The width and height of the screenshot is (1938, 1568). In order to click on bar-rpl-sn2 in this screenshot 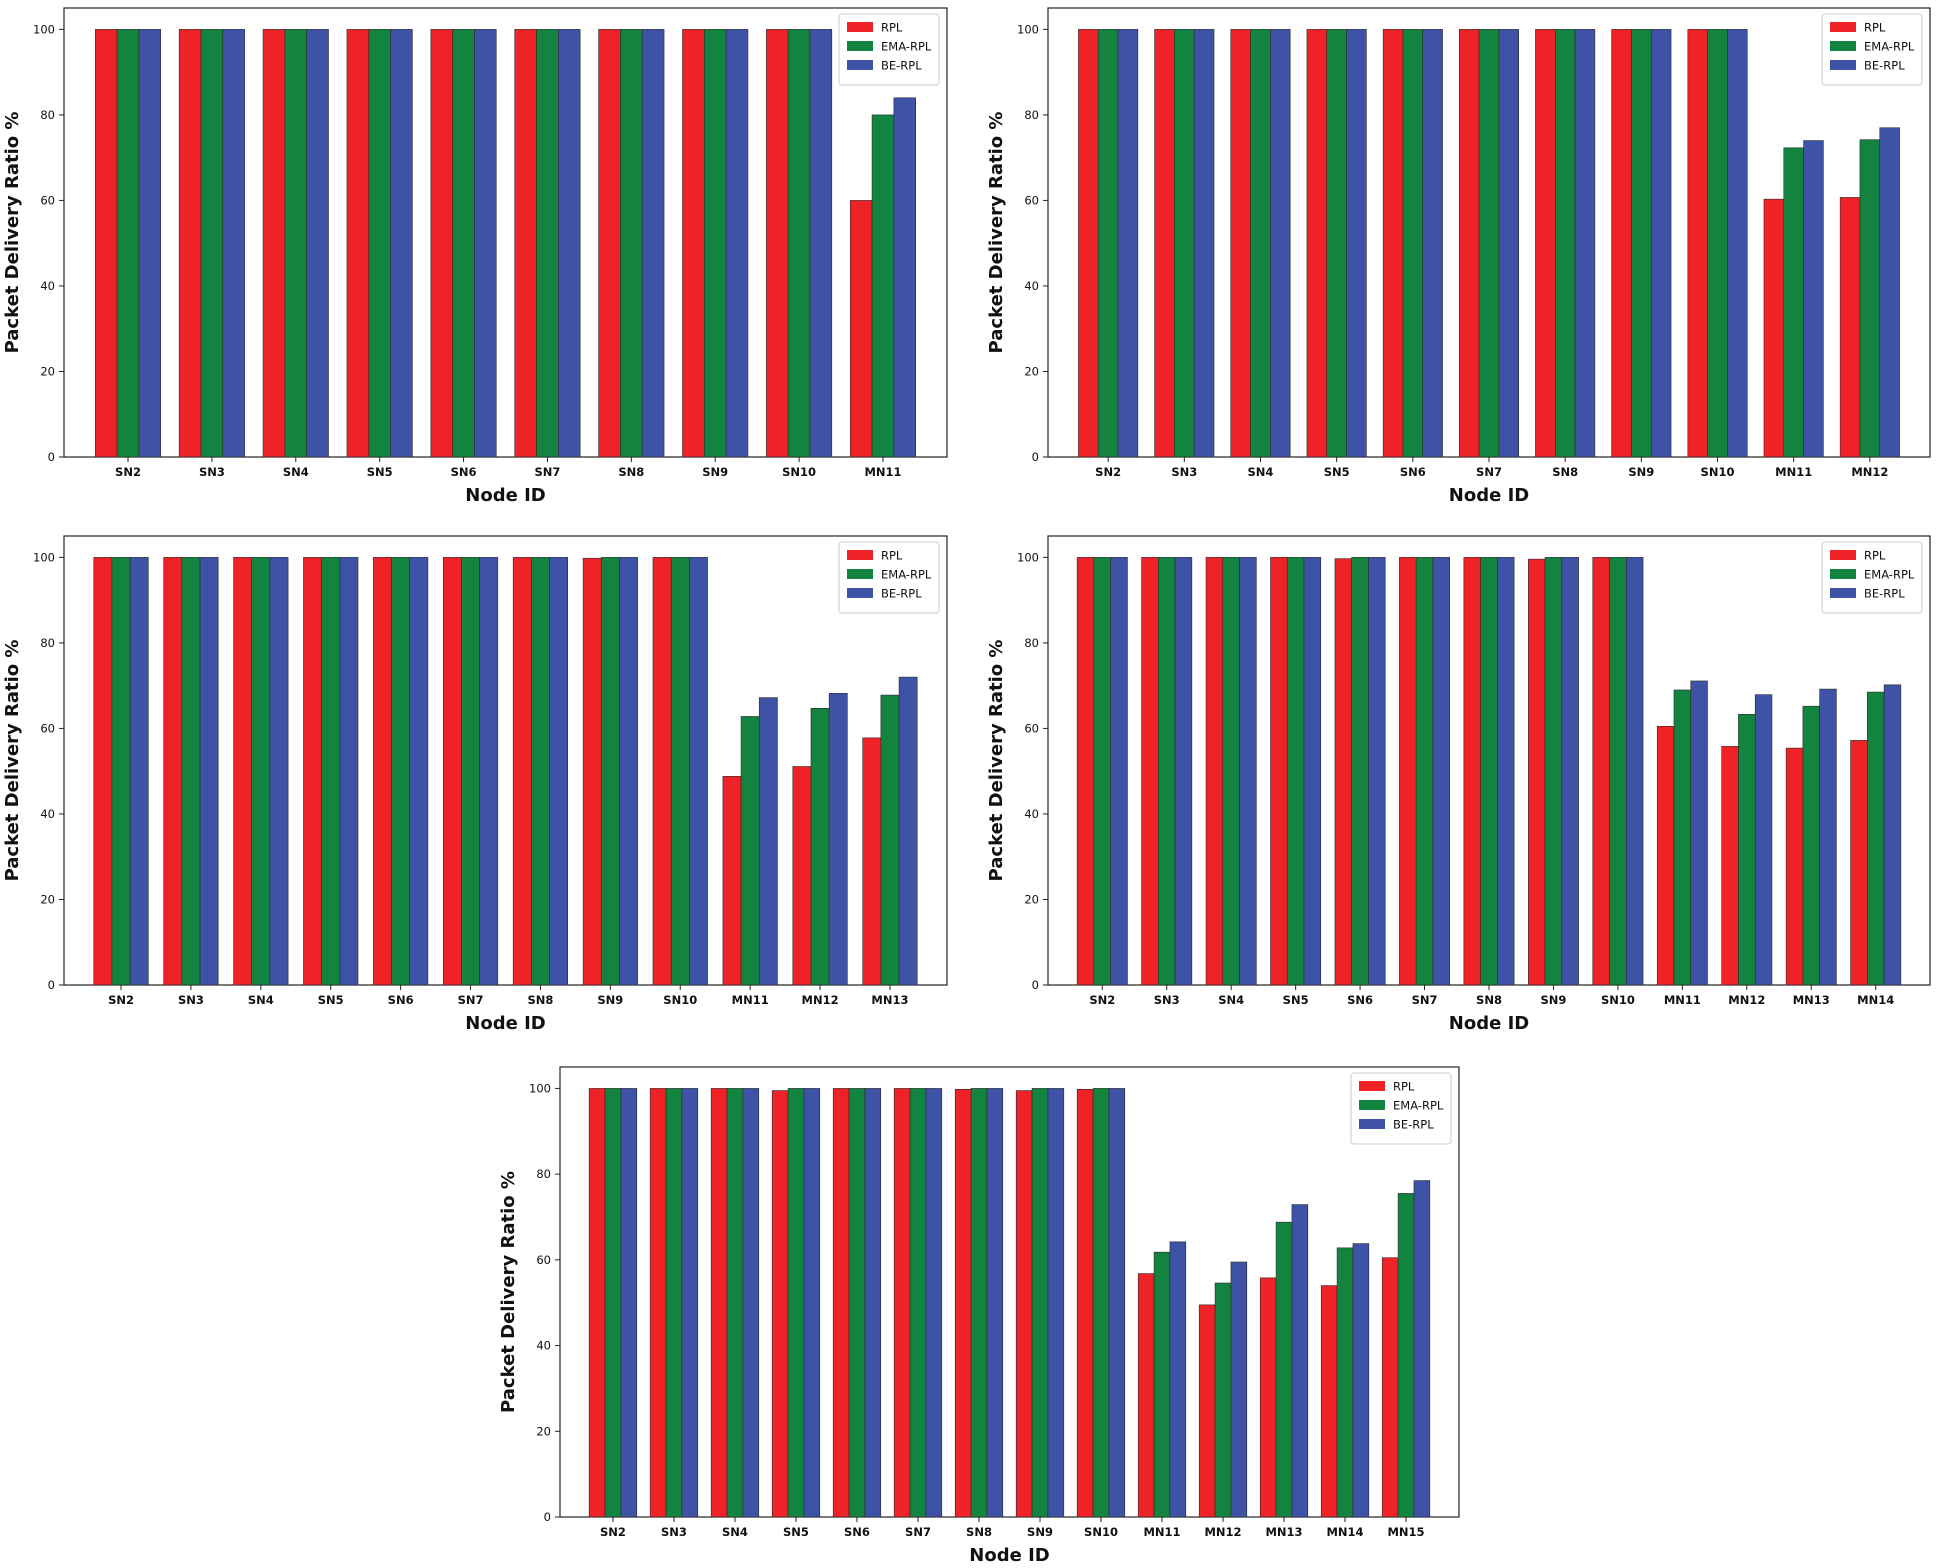, I will do `click(1085, 771)`.